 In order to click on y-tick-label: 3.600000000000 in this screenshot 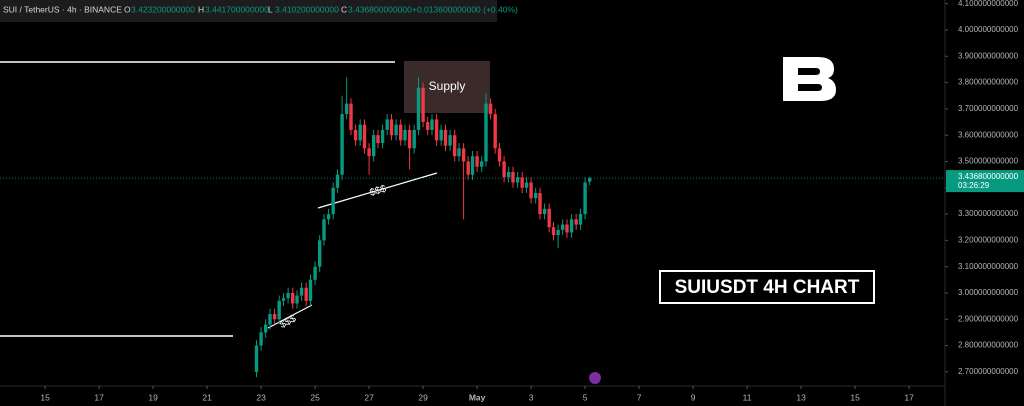, I will do `click(988, 134)`.